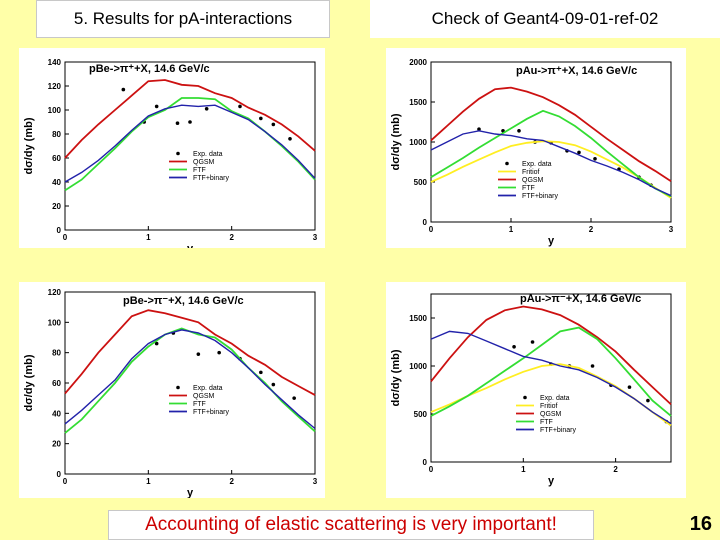  Describe the element at coordinates (183, 18) in the screenshot. I see `slide-title-text: 5. Results for pA-interactions` at that location.